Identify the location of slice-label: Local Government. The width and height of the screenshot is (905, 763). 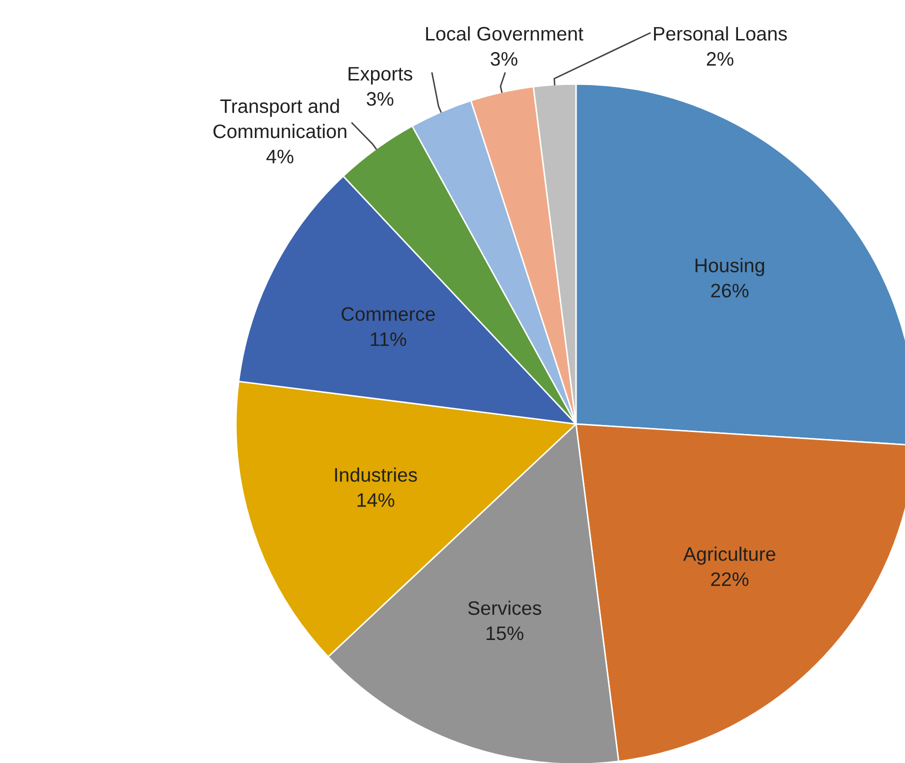
(505, 33).